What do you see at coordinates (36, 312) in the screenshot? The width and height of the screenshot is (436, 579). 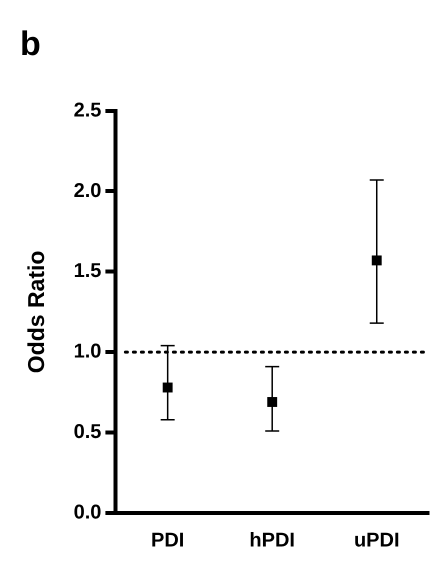 I see `y-axis-title: Odds Ratio` at bounding box center [36, 312].